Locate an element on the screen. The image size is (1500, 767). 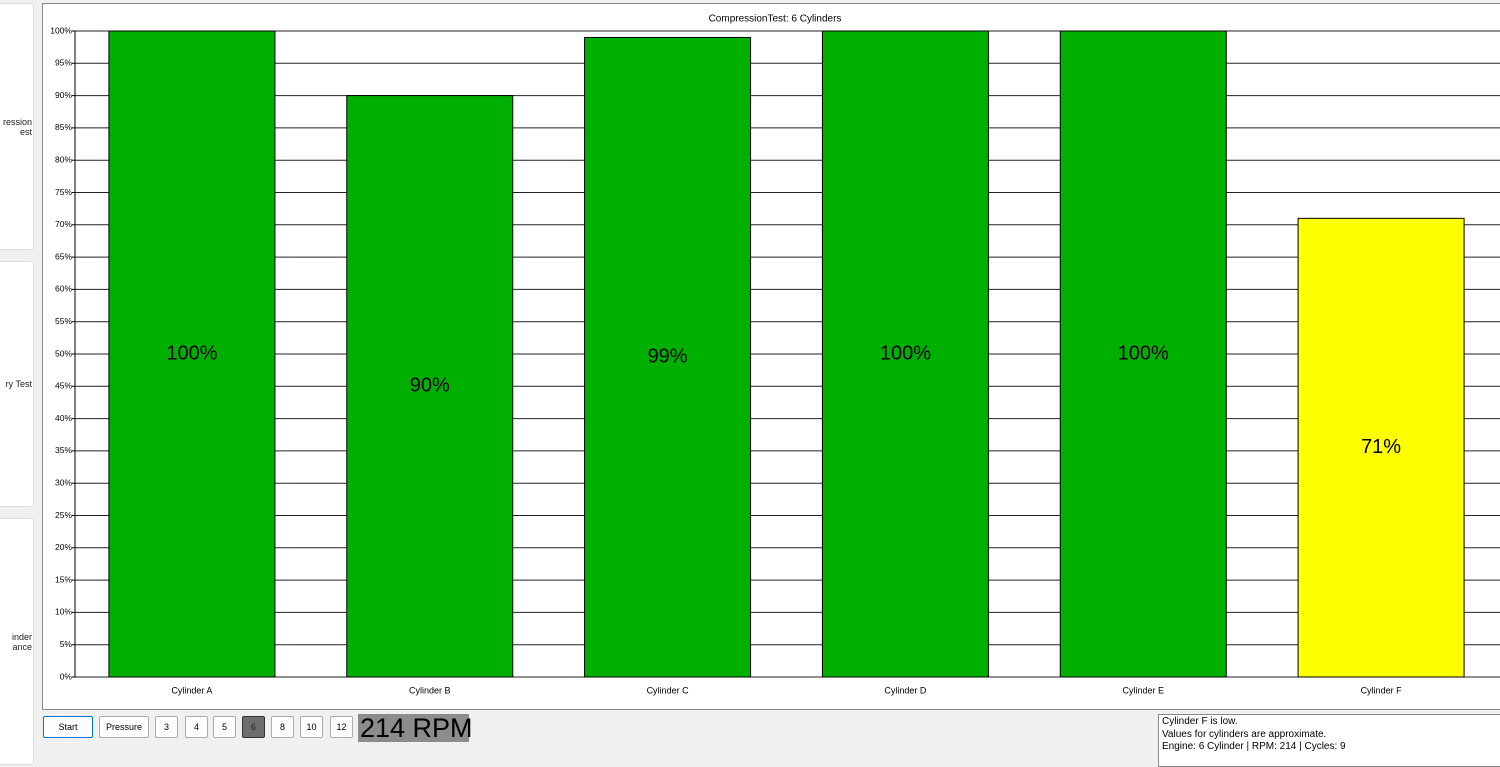
y-tick-label: 100% is located at coordinates (61, 30).